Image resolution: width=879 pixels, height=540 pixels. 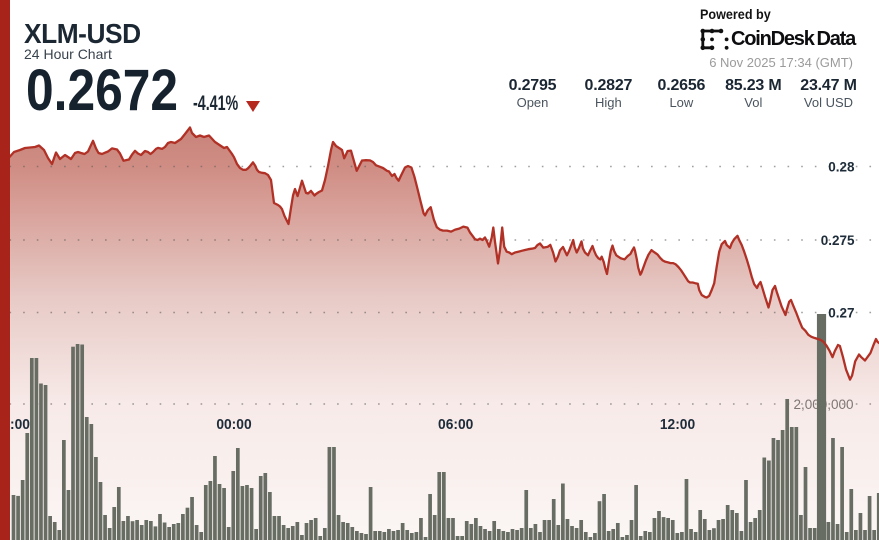 What do you see at coordinates (455, 425) in the screenshot?
I see `svg-text: 06:00` at bounding box center [455, 425].